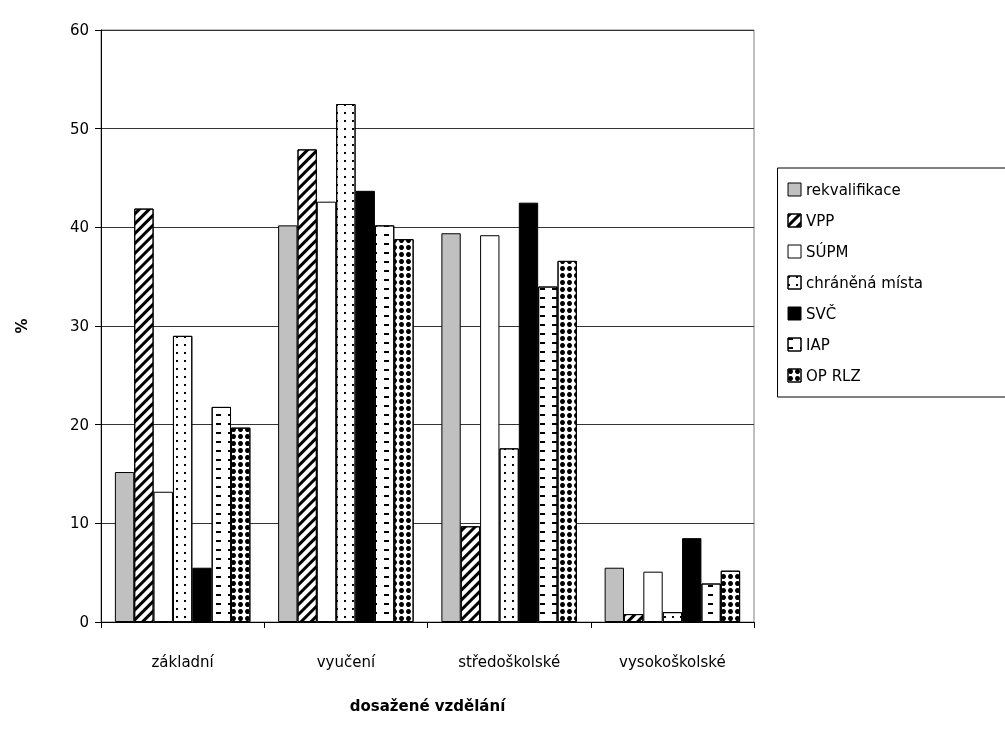  I want to click on legend-label: SVČ, so click(821, 313).